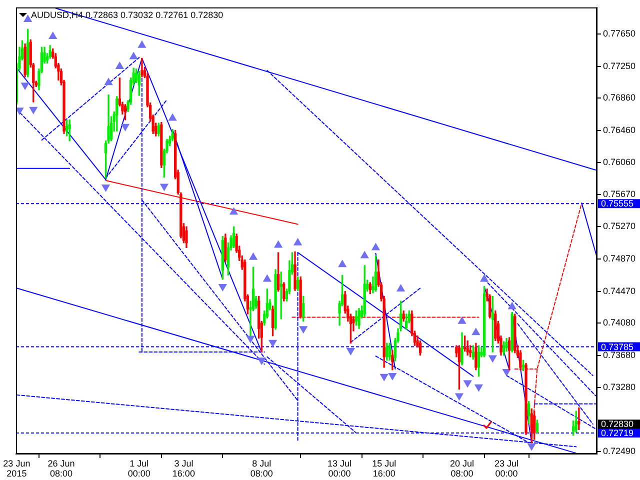 The height and width of the screenshot is (480, 640). What do you see at coordinates (183, 468) in the screenshot?
I see `x-tick-label: 3 Jul 16:00` at bounding box center [183, 468].